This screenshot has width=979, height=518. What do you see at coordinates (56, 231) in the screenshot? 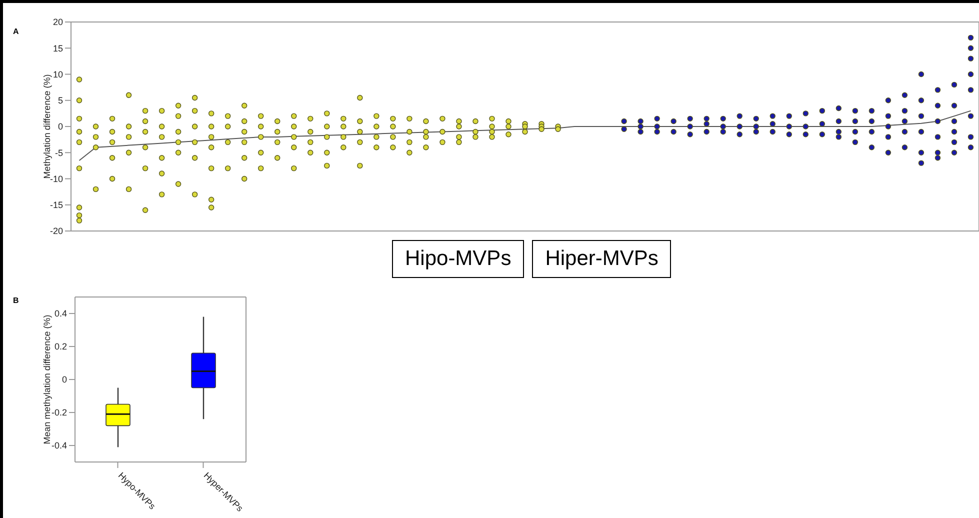
I see `y-tick-label: -20` at bounding box center [56, 231].